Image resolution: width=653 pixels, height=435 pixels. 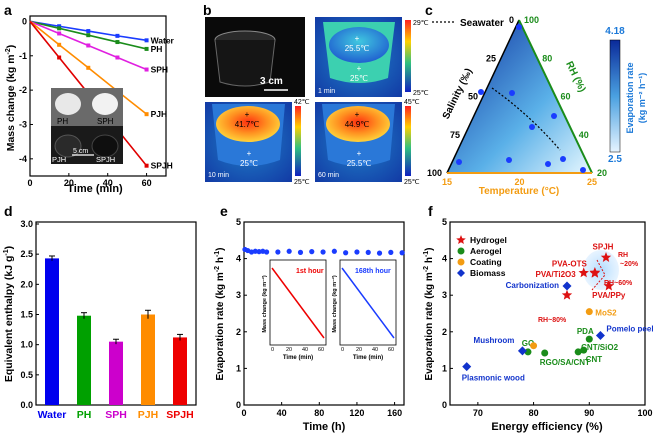 What do you see at coordinates (408, 56) in the screenshot?
I see `ir1-colorbar` at bounding box center [408, 56].